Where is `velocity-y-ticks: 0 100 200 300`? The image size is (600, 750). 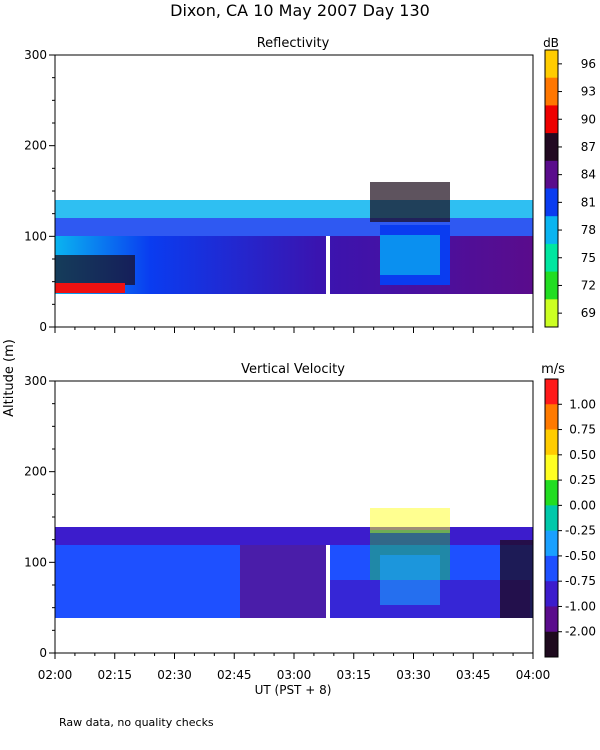 velocity-y-ticks: 0 100 200 300 is located at coordinates (39, 517).